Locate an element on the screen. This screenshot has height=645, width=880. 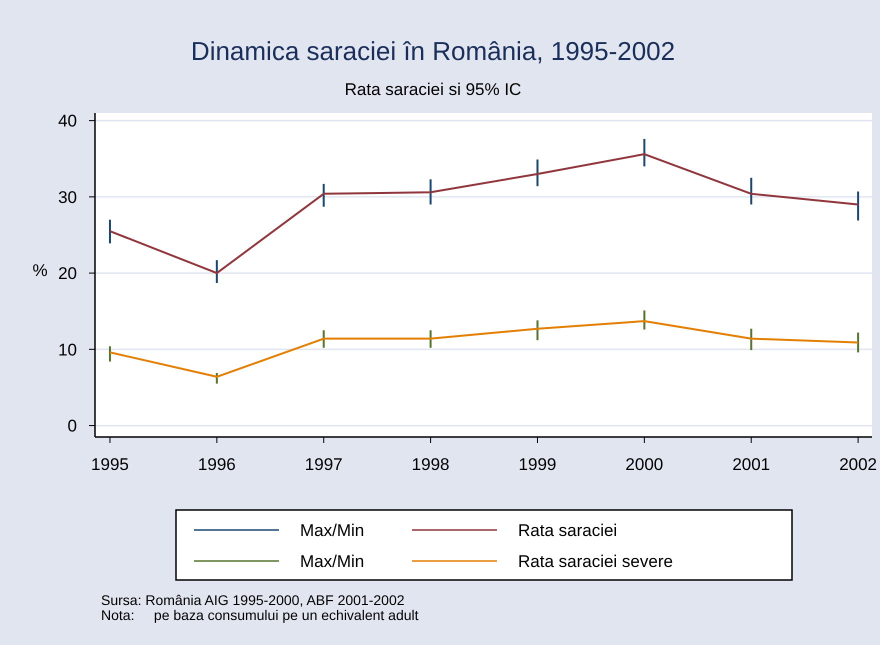
x-tick-label: 2000 is located at coordinates (644, 464).